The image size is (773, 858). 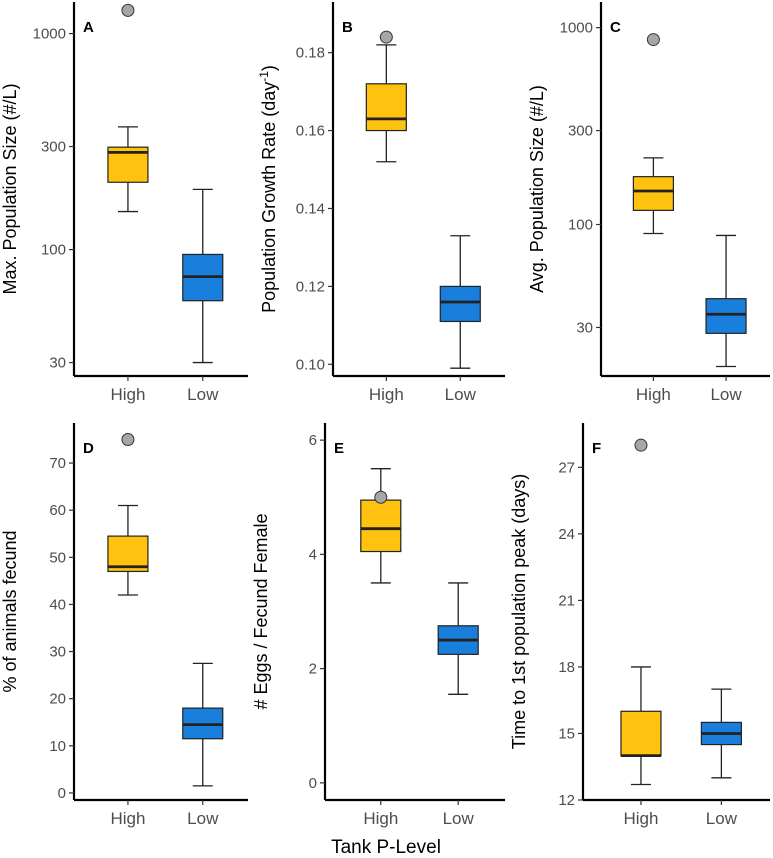 I want to click on y-tick-label: 40, so click(x=57, y=604).